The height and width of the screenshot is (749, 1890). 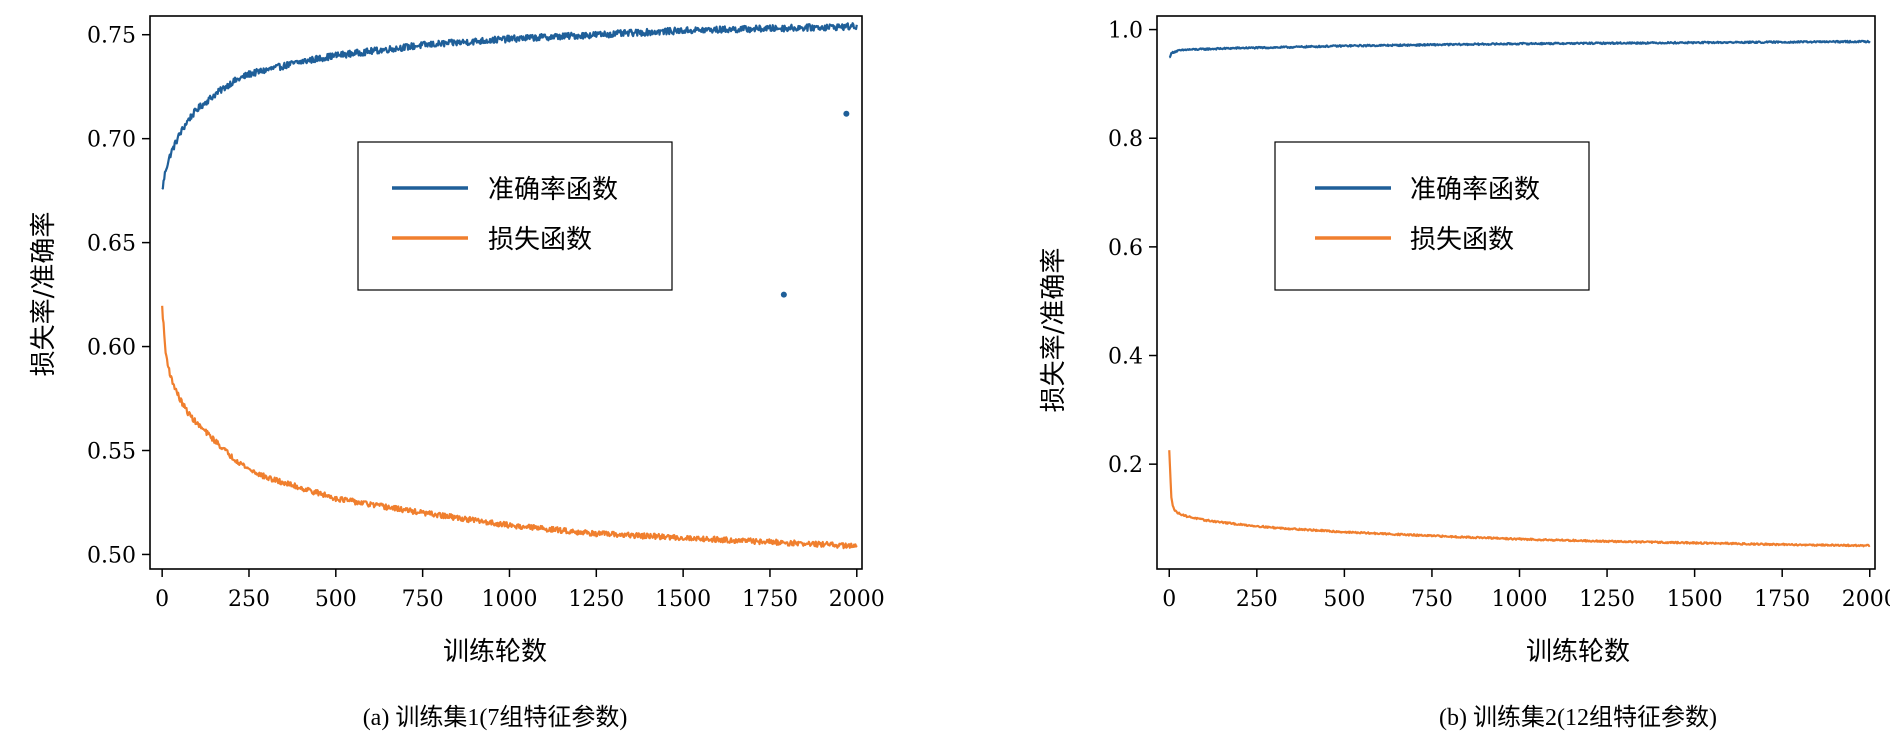 I want to click on chart-b-y-tick-label: 0.6, so click(x=1125, y=248).